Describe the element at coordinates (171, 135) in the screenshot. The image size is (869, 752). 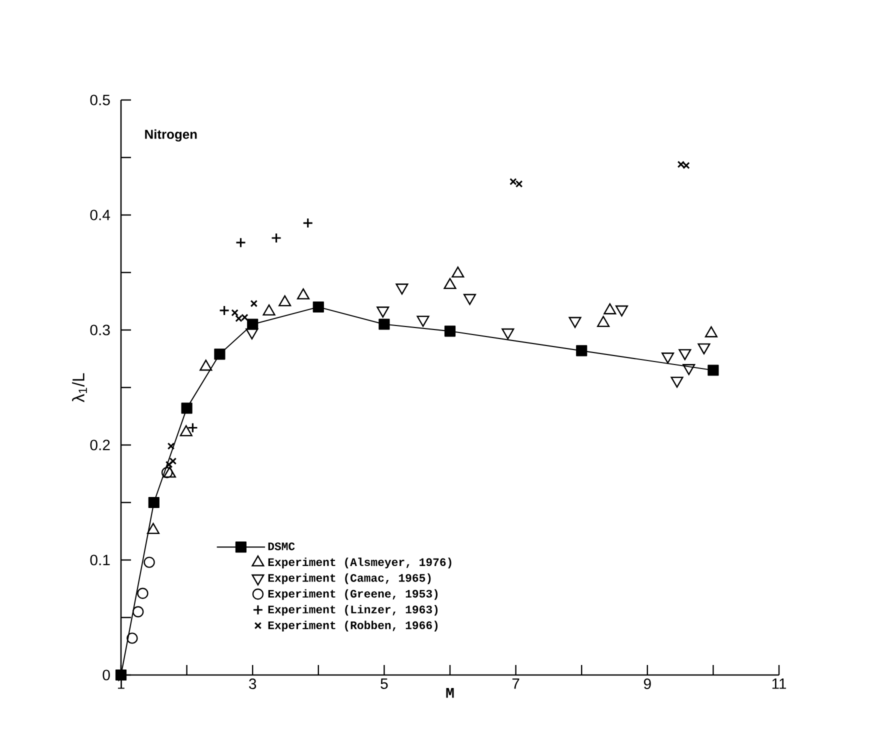
I see `annotation: Nitrogen` at that location.